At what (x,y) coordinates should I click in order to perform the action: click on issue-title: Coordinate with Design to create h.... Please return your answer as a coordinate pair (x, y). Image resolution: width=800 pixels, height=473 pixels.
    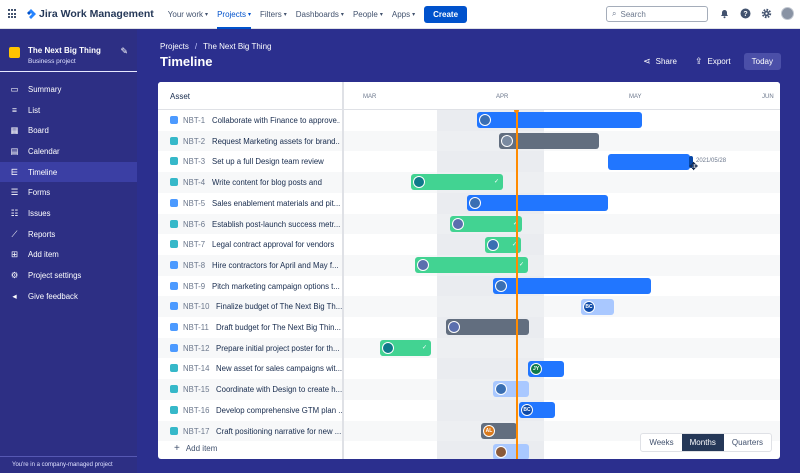
    Looking at the image, I should click on (279, 390).